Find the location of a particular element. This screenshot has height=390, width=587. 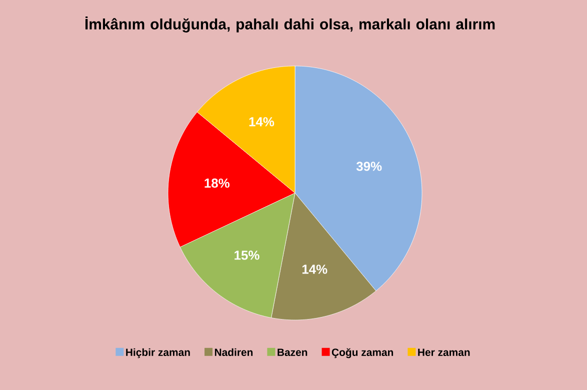

legend-label: Her zaman is located at coordinates (444, 352).